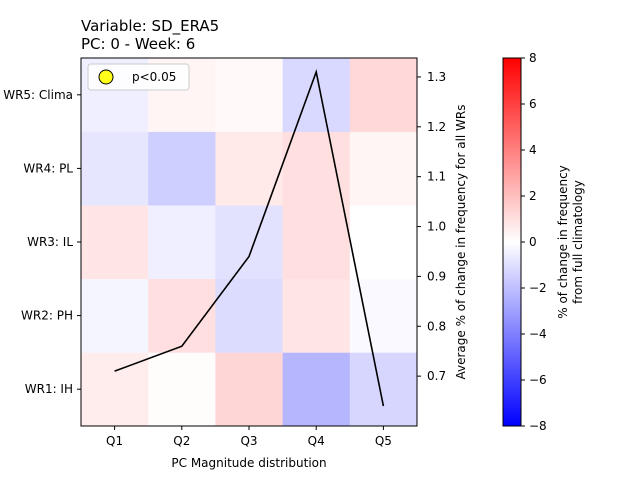 The image size is (640, 480). Describe the element at coordinates (533, 196) in the screenshot. I see `colorbar-tick-label: 2` at that location.